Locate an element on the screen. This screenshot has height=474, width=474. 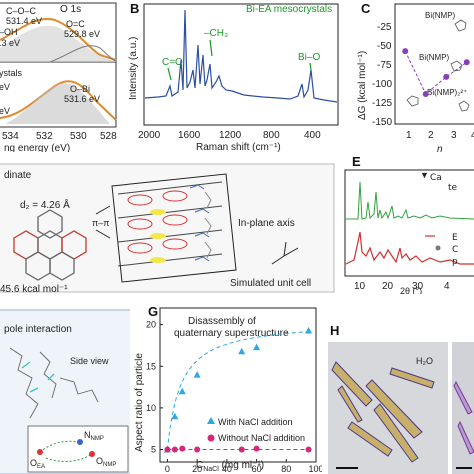
plot-frame is located at coordinates (238, 385).